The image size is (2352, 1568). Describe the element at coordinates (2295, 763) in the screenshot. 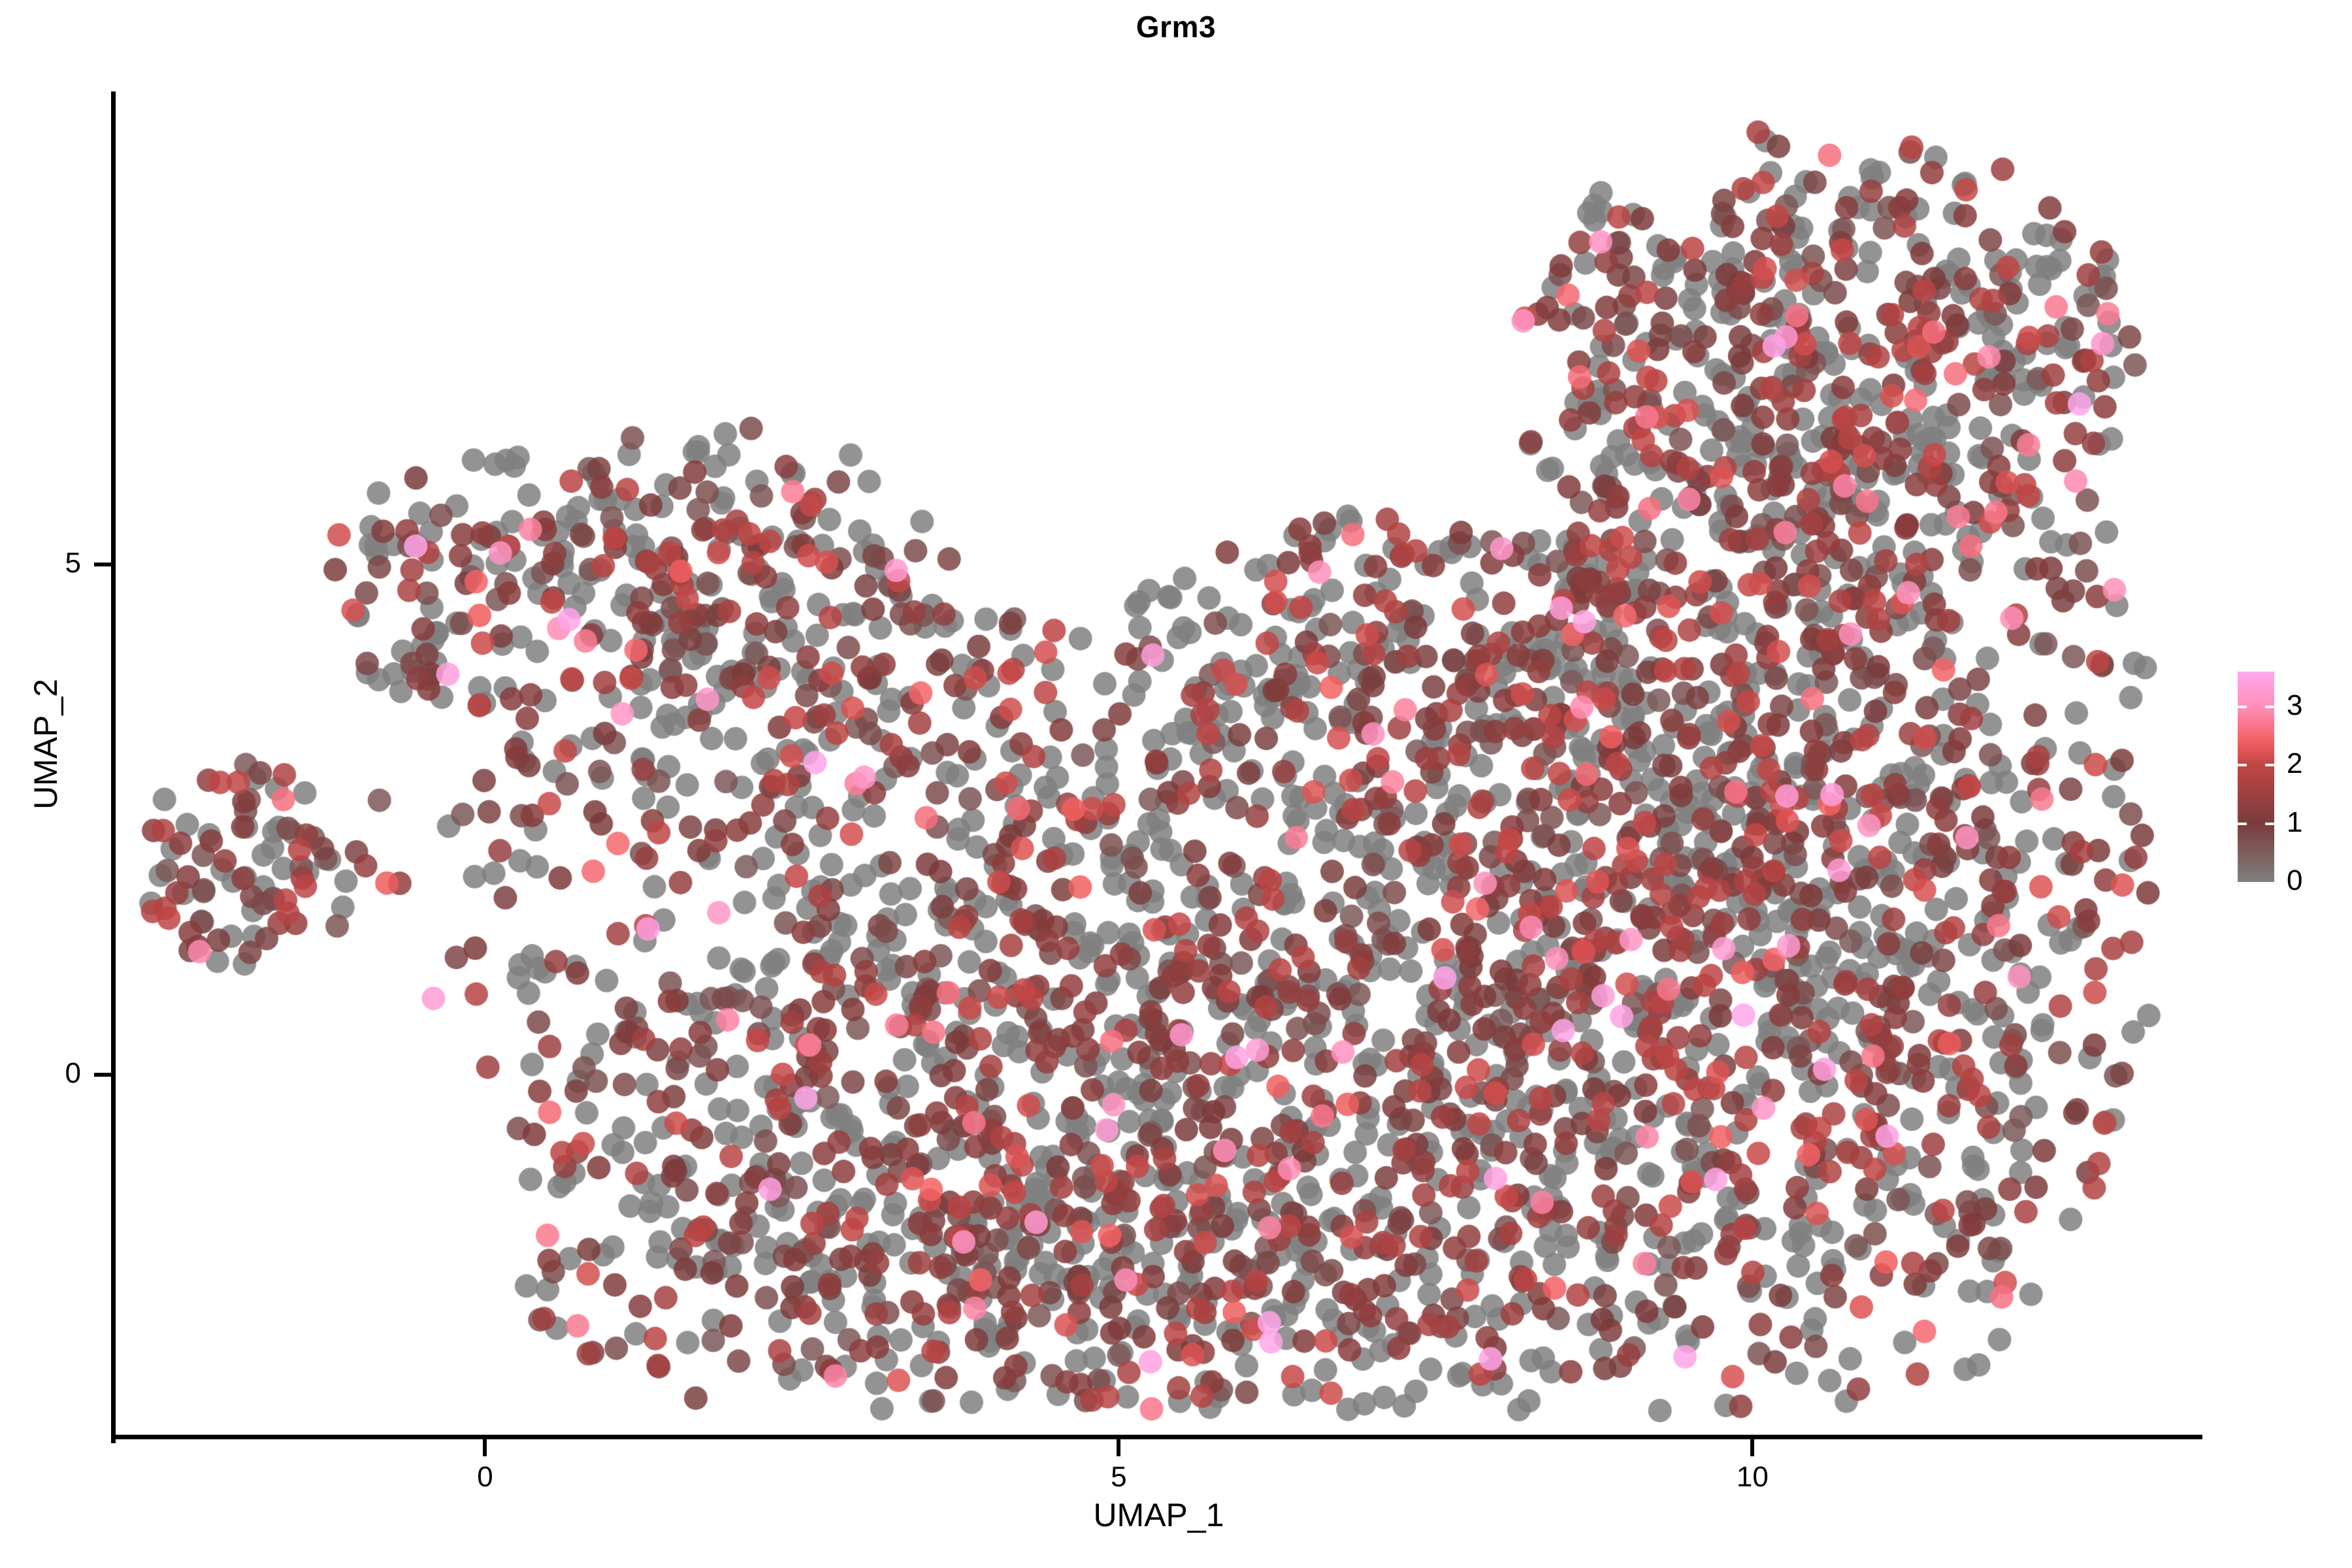

I see `legend-label-2: 2` at that location.